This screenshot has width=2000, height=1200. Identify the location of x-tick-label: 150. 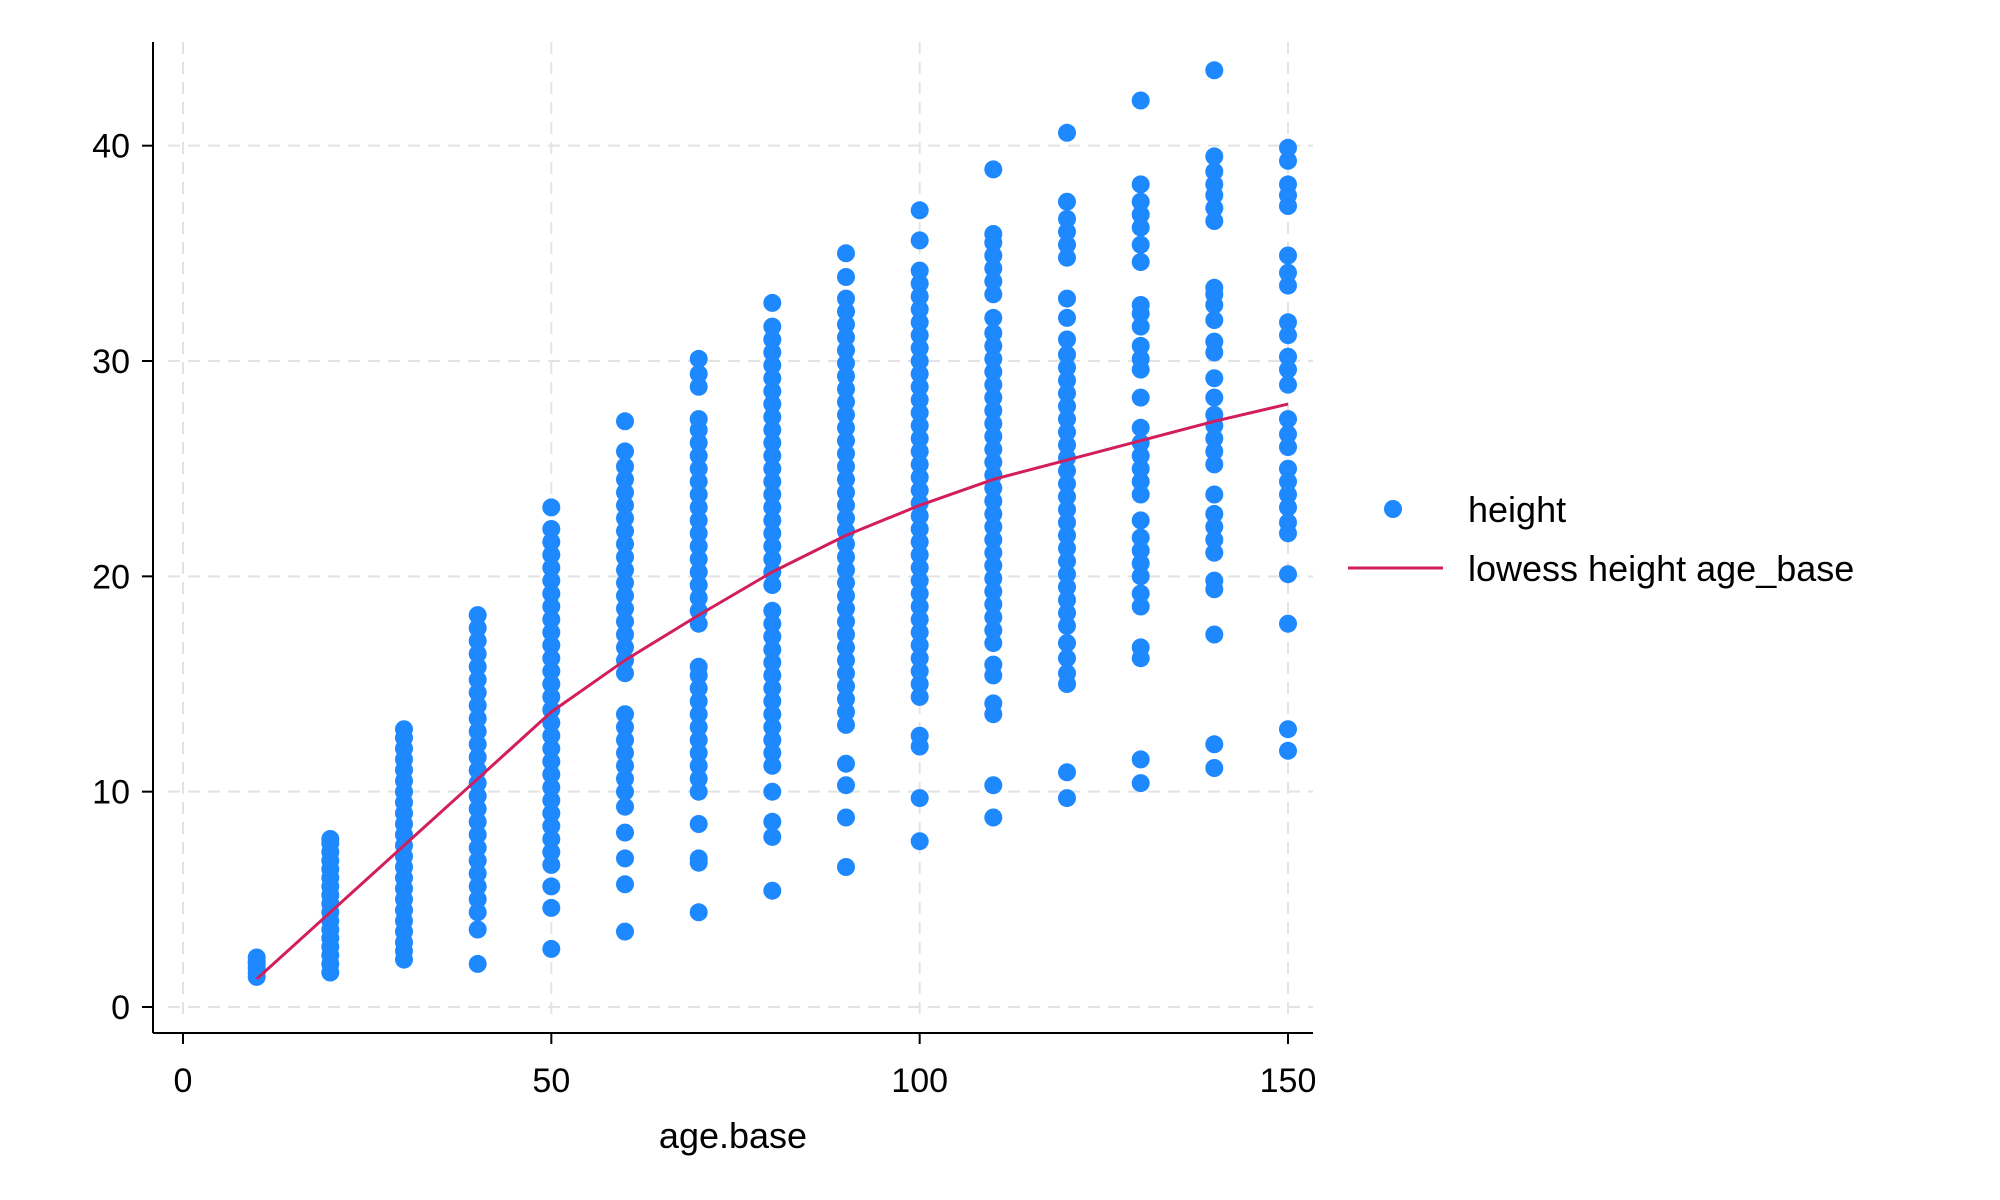
(1288, 1081).